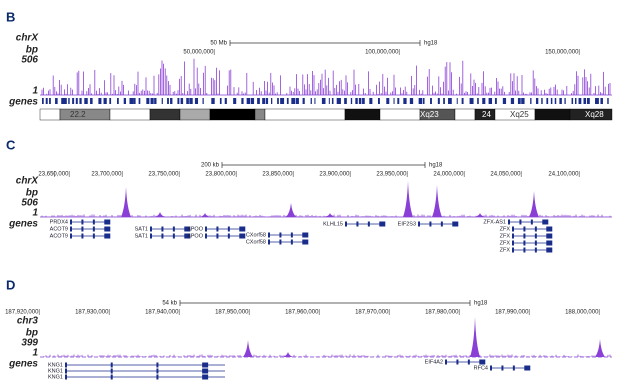  Describe the element at coordinates (218, 44) in the screenshot. I see `scale-label: 50 Mb` at that location.